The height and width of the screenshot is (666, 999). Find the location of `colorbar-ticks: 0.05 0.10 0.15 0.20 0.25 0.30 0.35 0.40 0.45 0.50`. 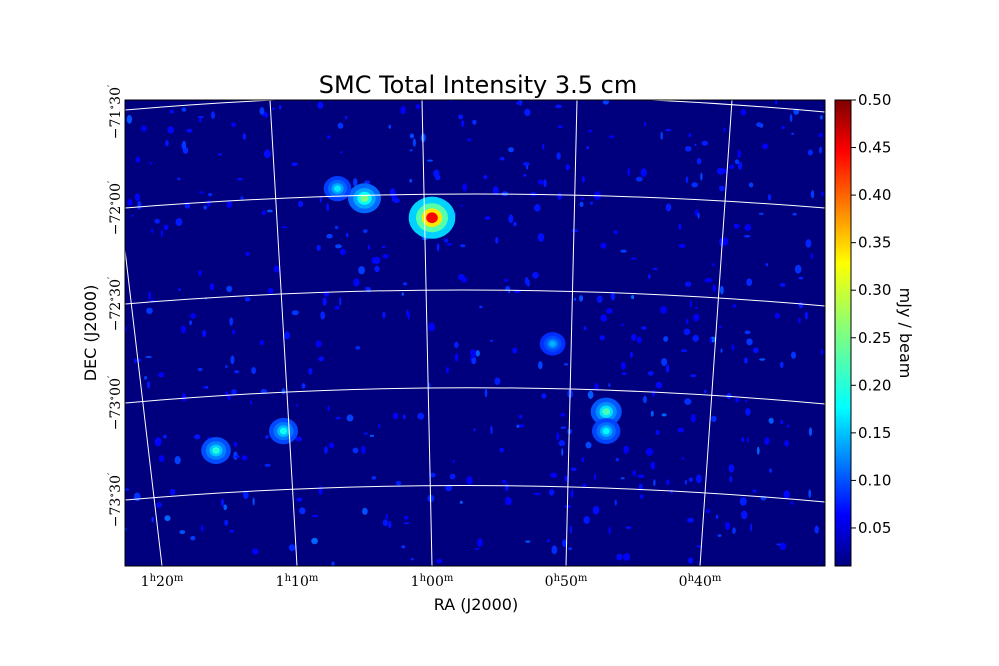

colorbar-ticks: 0.05 0.10 0.15 0.20 0.25 0.30 0.35 0.40 0.45 0.50 is located at coordinates (871, 314).